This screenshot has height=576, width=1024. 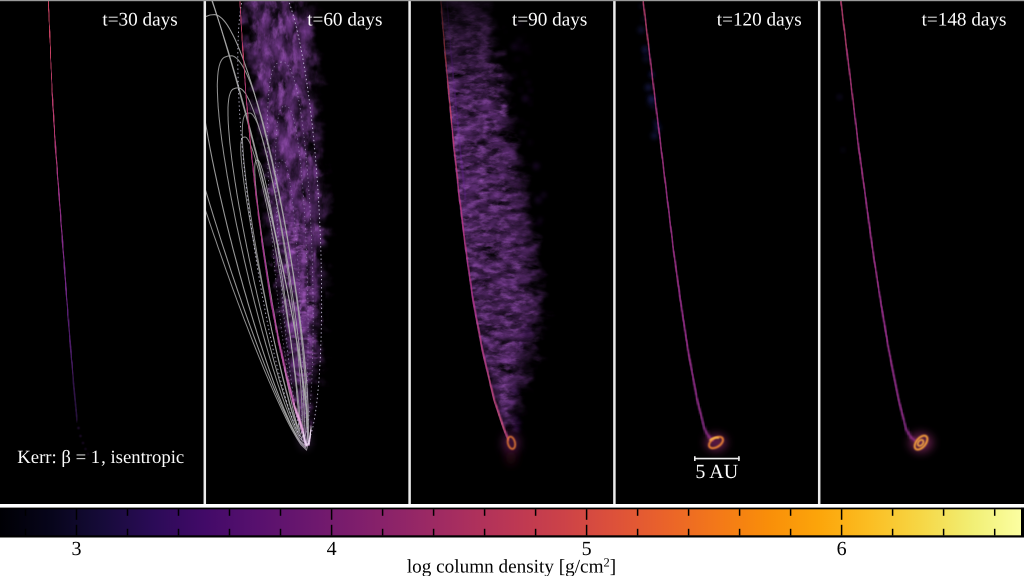 What do you see at coordinates (332, 549) in the screenshot?
I see `svg-text: 4` at bounding box center [332, 549].